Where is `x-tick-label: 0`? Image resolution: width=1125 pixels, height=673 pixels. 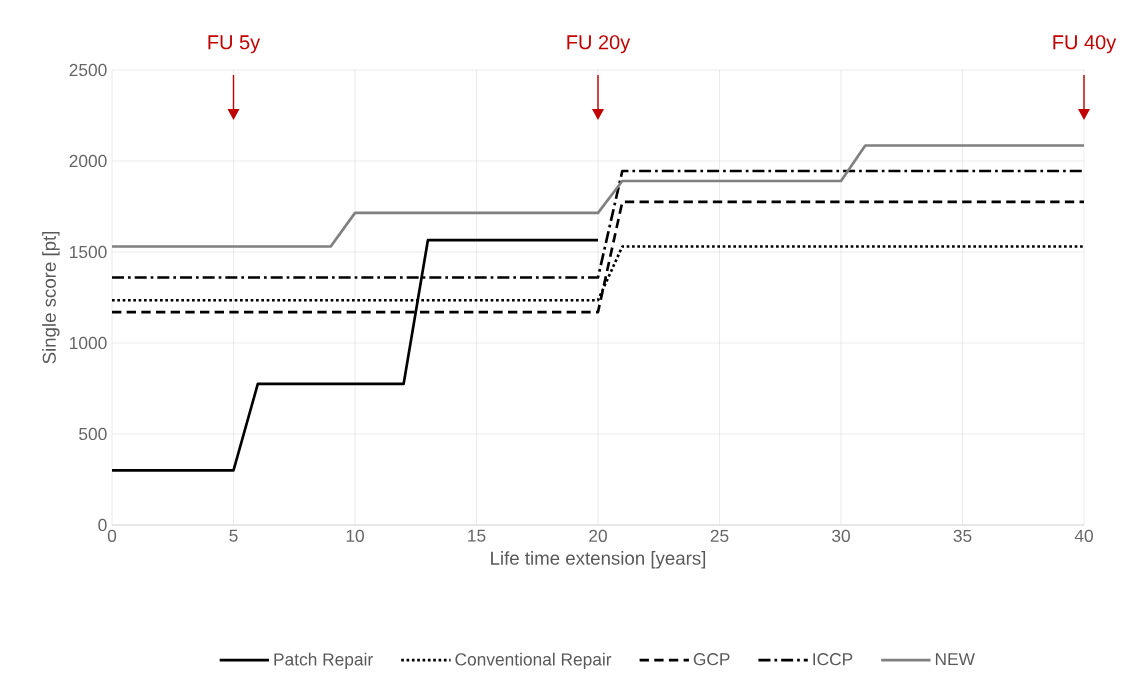
x-tick-label: 0 is located at coordinates (112, 535).